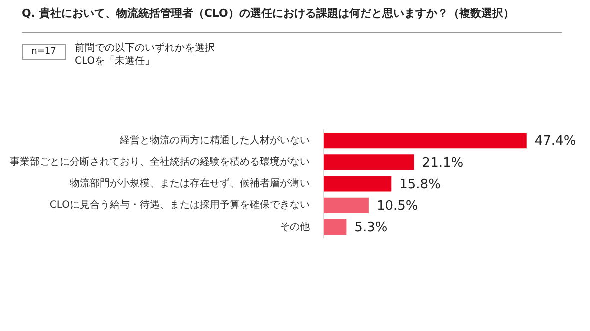 Image resolution: width=590 pixels, height=331 pixels. I want to click on data-label: 47.4%, so click(555, 142).